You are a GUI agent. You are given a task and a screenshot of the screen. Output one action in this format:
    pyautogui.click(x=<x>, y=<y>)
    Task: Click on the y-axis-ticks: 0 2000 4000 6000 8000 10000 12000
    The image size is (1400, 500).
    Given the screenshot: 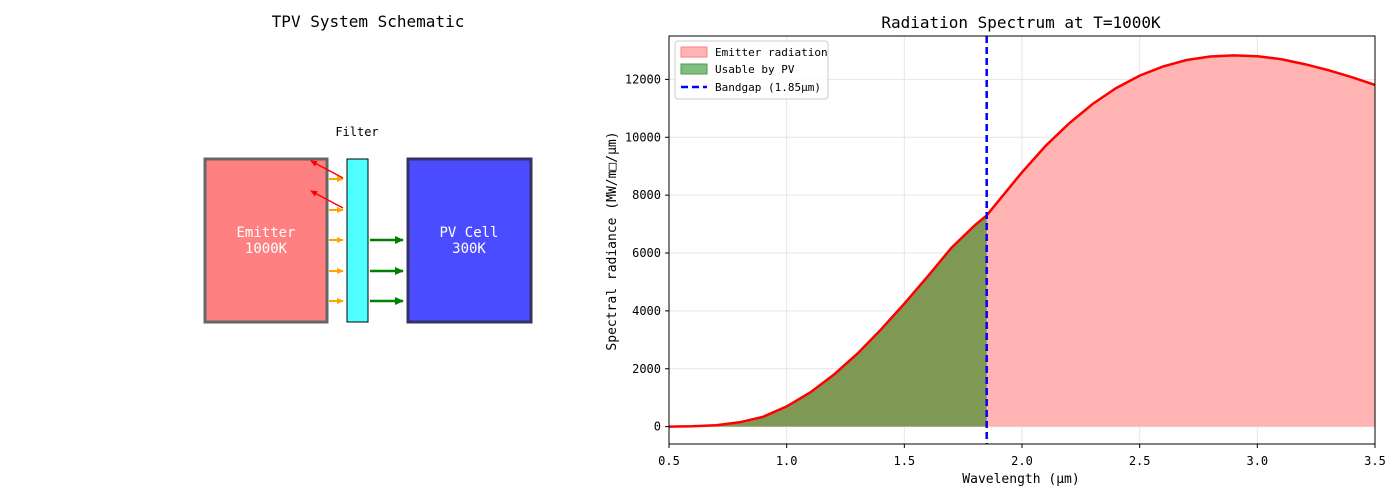 What is the action you would take?
    pyautogui.click(x=647, y=253)
    